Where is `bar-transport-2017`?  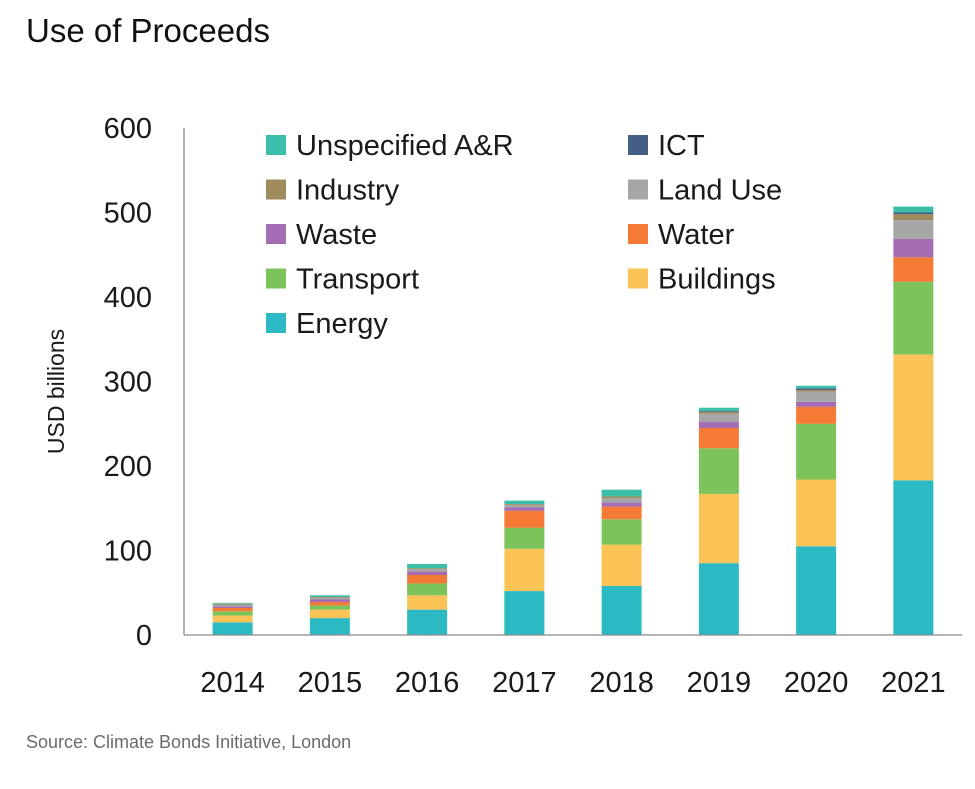
bar-transport-2017 is located at coordinates (524, 538).